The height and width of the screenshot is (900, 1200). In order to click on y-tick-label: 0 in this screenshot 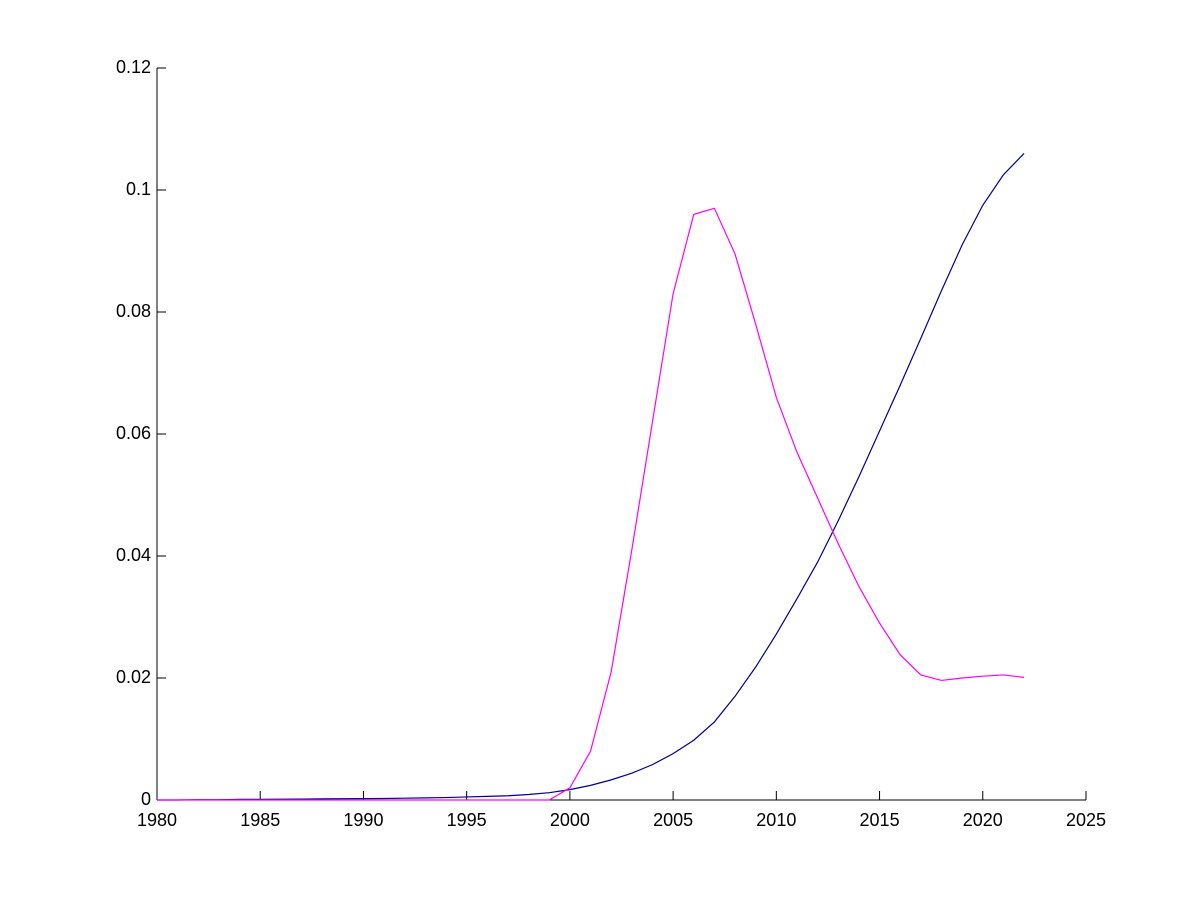, I will do `click(146, 799)`.